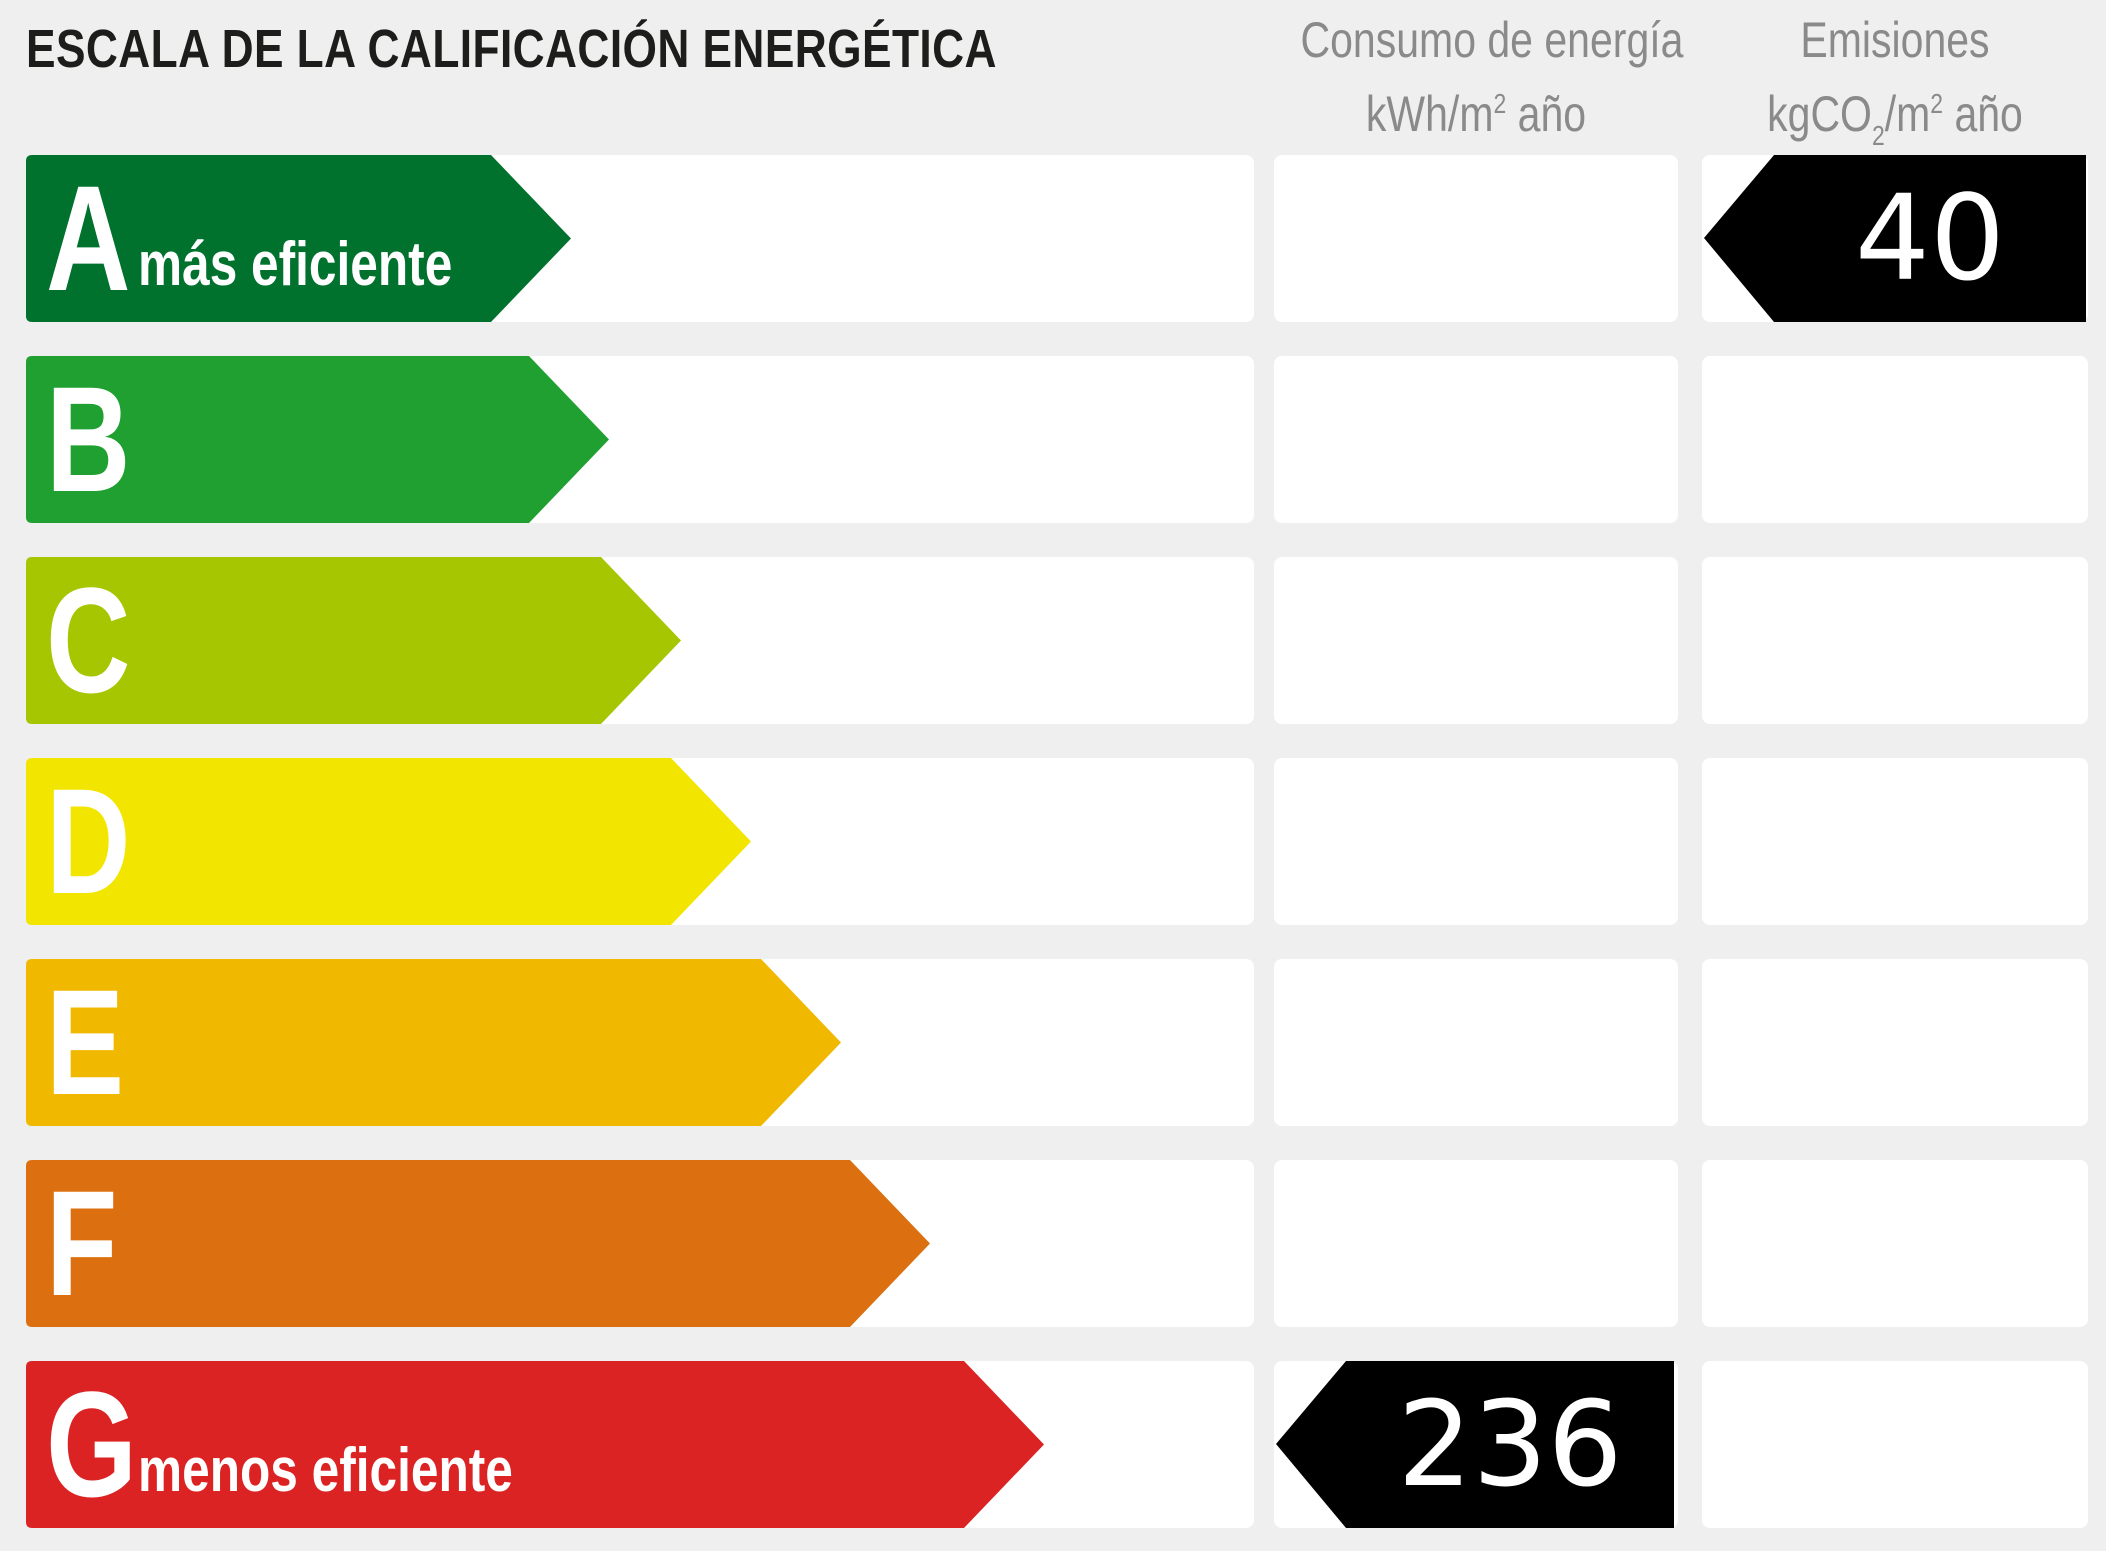 Image resolution: width=2106 pixels, height=1551 pixels. I want to click on rating-arrow-d, so click(388, 841).